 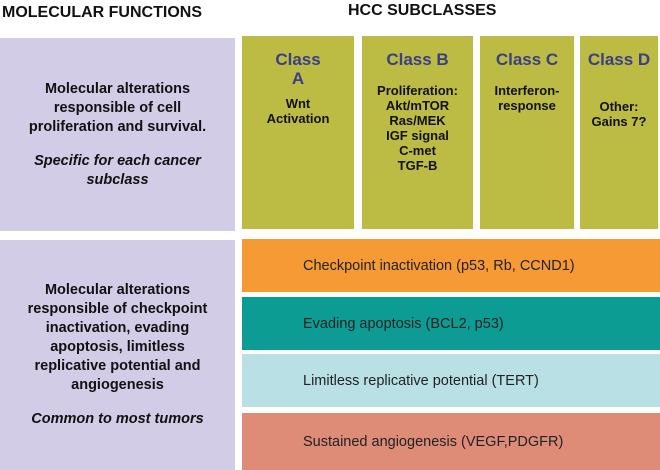 What do you see at coordinates (417, 165) in the screenshot?
I see `class-desc-line: TGF-B` at bounding box center [417, 165].